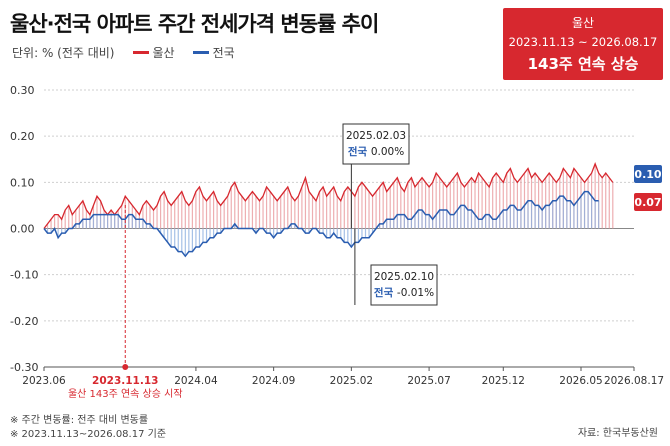 The image size is (670, 446). What do you see at coordinates (583, 64) in the screenshot?
I see `info-box-highlight: 143주 연속 상승` at bounding box center [583, 64].